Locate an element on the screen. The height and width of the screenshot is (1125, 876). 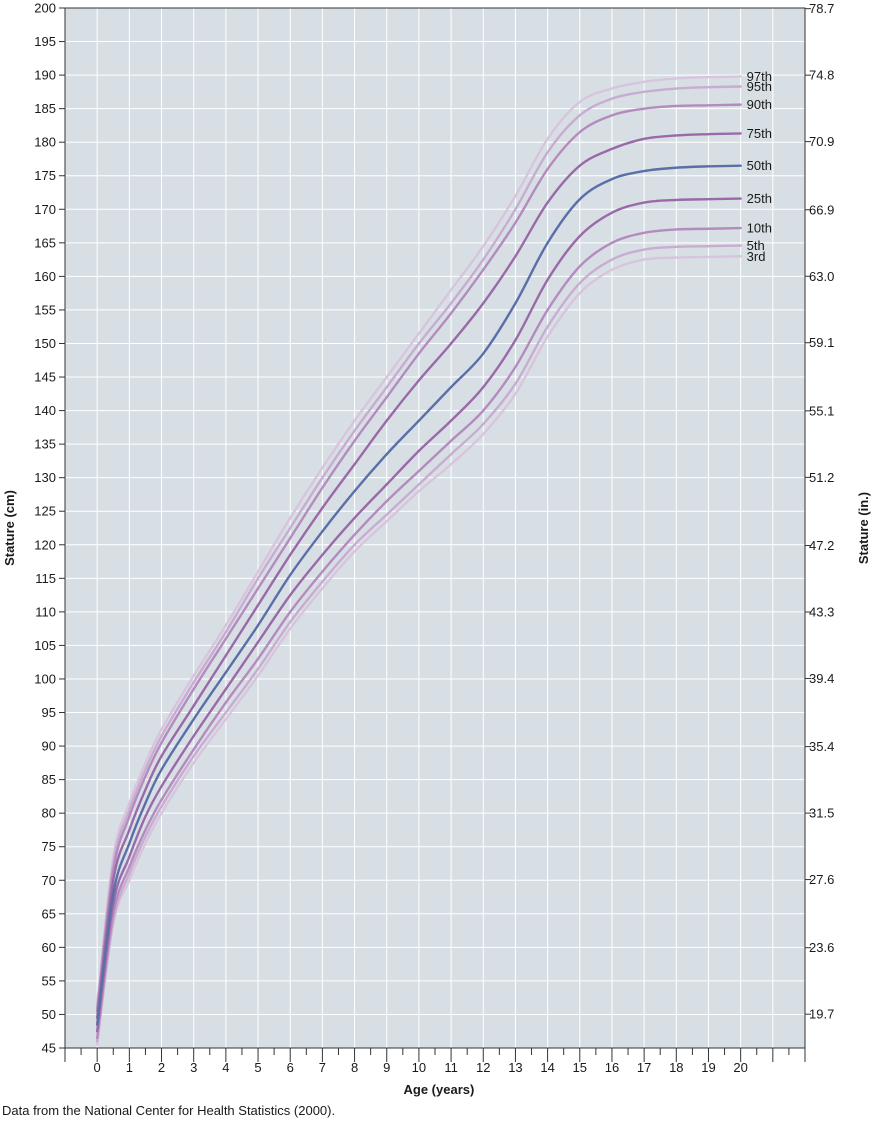
series-label-25th: 25th is located at coordinates (759, 198).